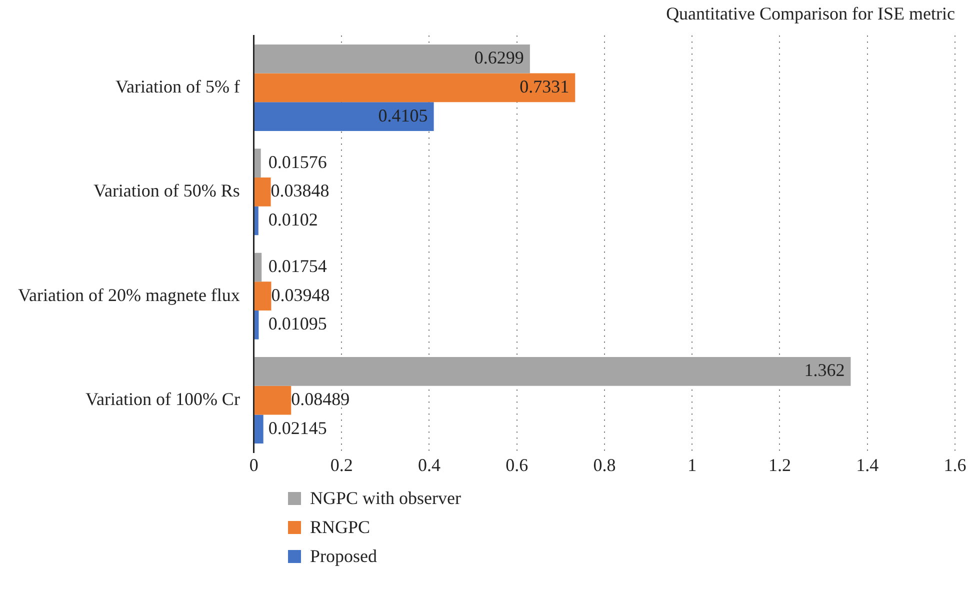 The image size is (973, 597). Describe the element at coordinates (177, 86) in the screenshot. I see `y-tick-label: Variation of 5% f` at that location.